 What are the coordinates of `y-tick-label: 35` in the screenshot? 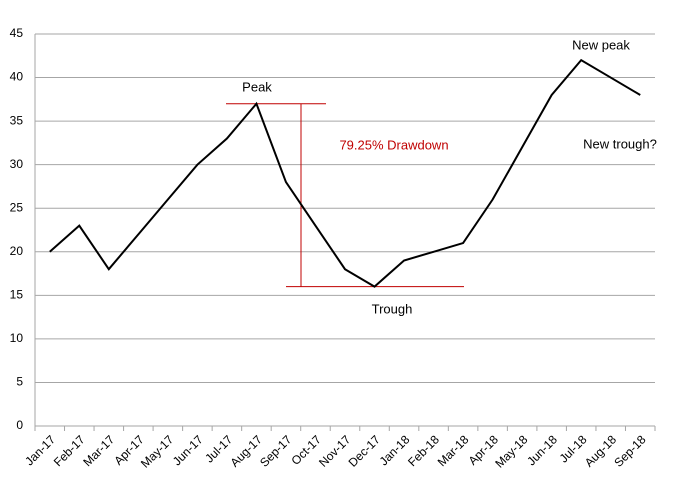 It's located at (17, 120).